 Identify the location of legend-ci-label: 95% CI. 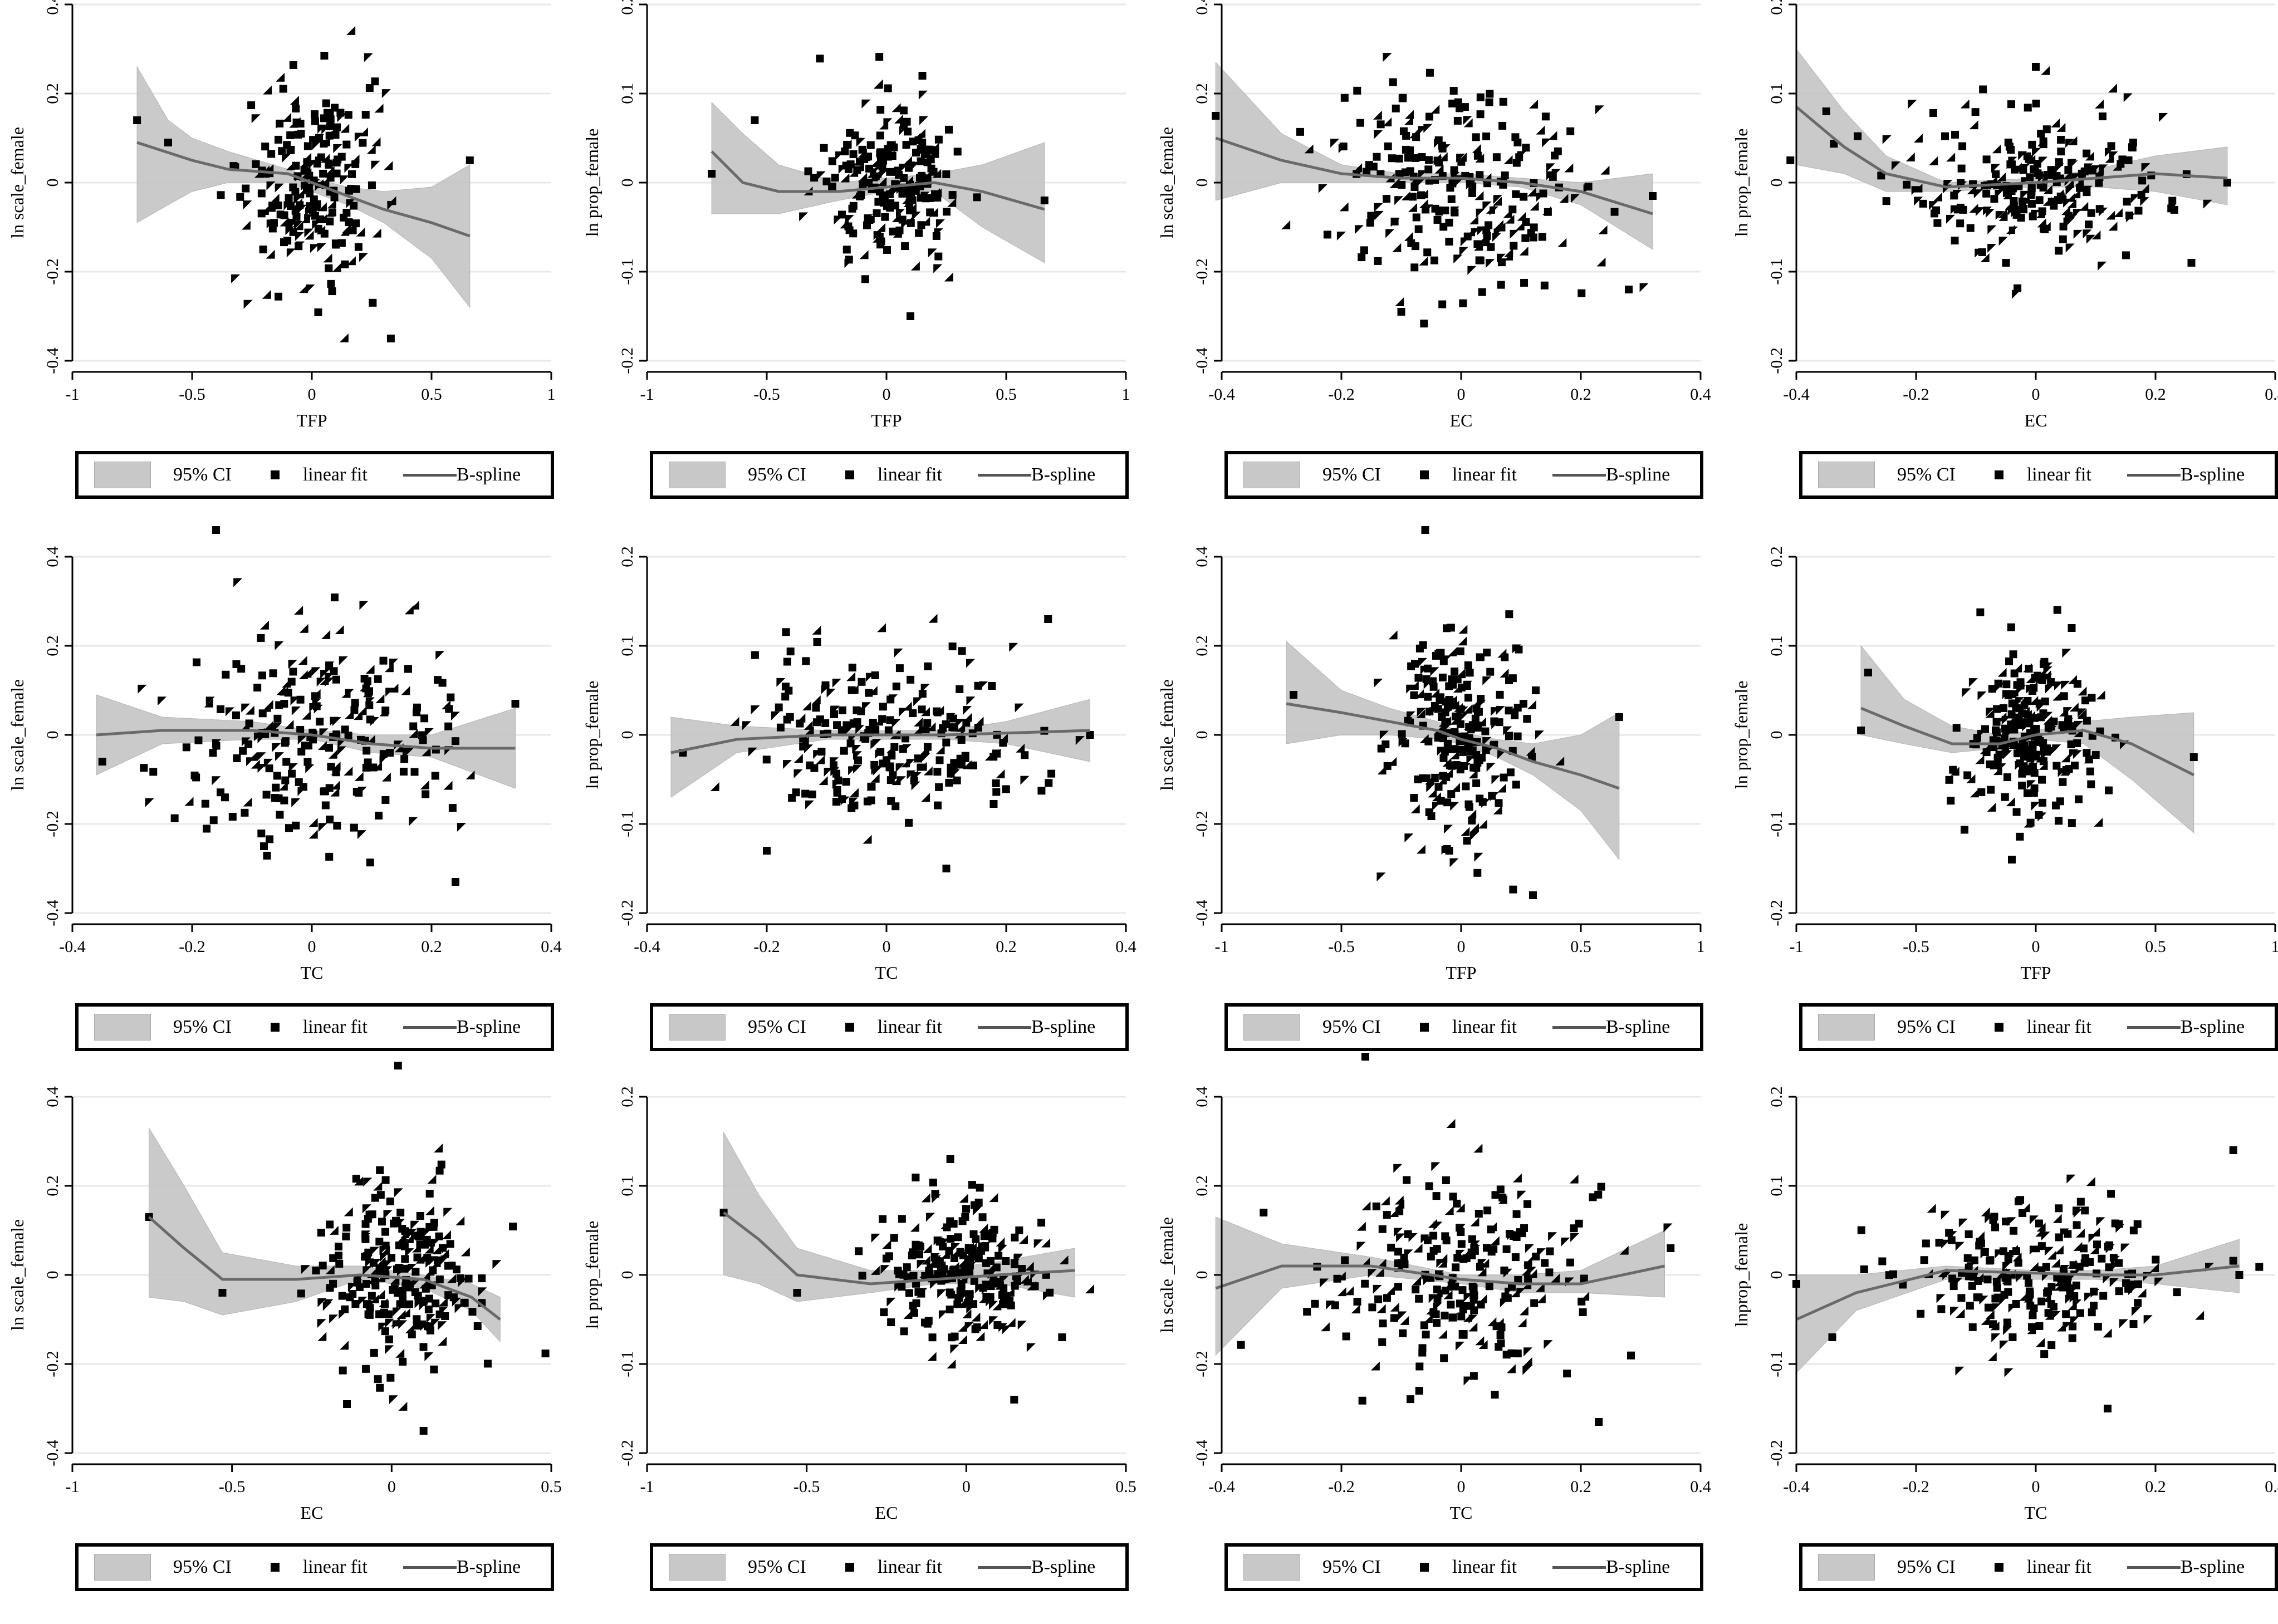
(777, 1567).